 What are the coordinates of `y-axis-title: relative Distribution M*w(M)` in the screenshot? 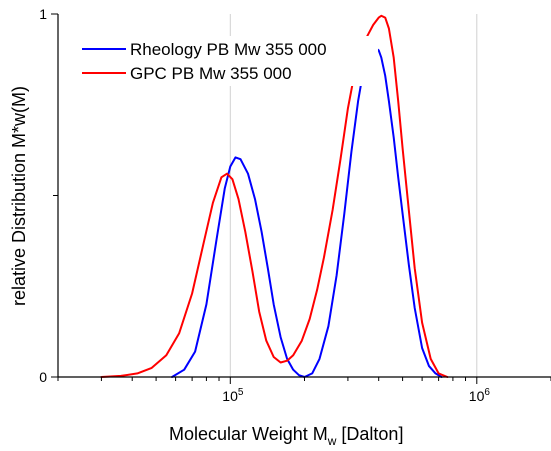 It's located at (19, 196).